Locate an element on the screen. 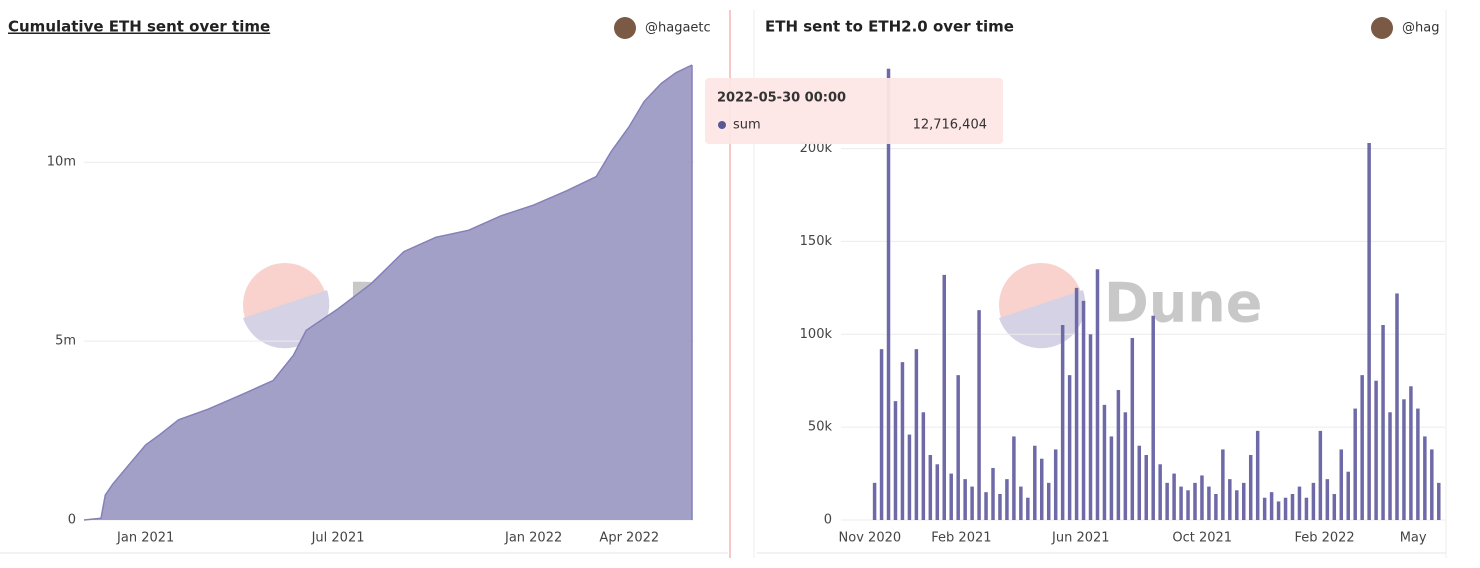 This screenshot has height=568, width=1480. tooltip-date: 2022-05-30 00:00 is located at coordinates (781, 98).